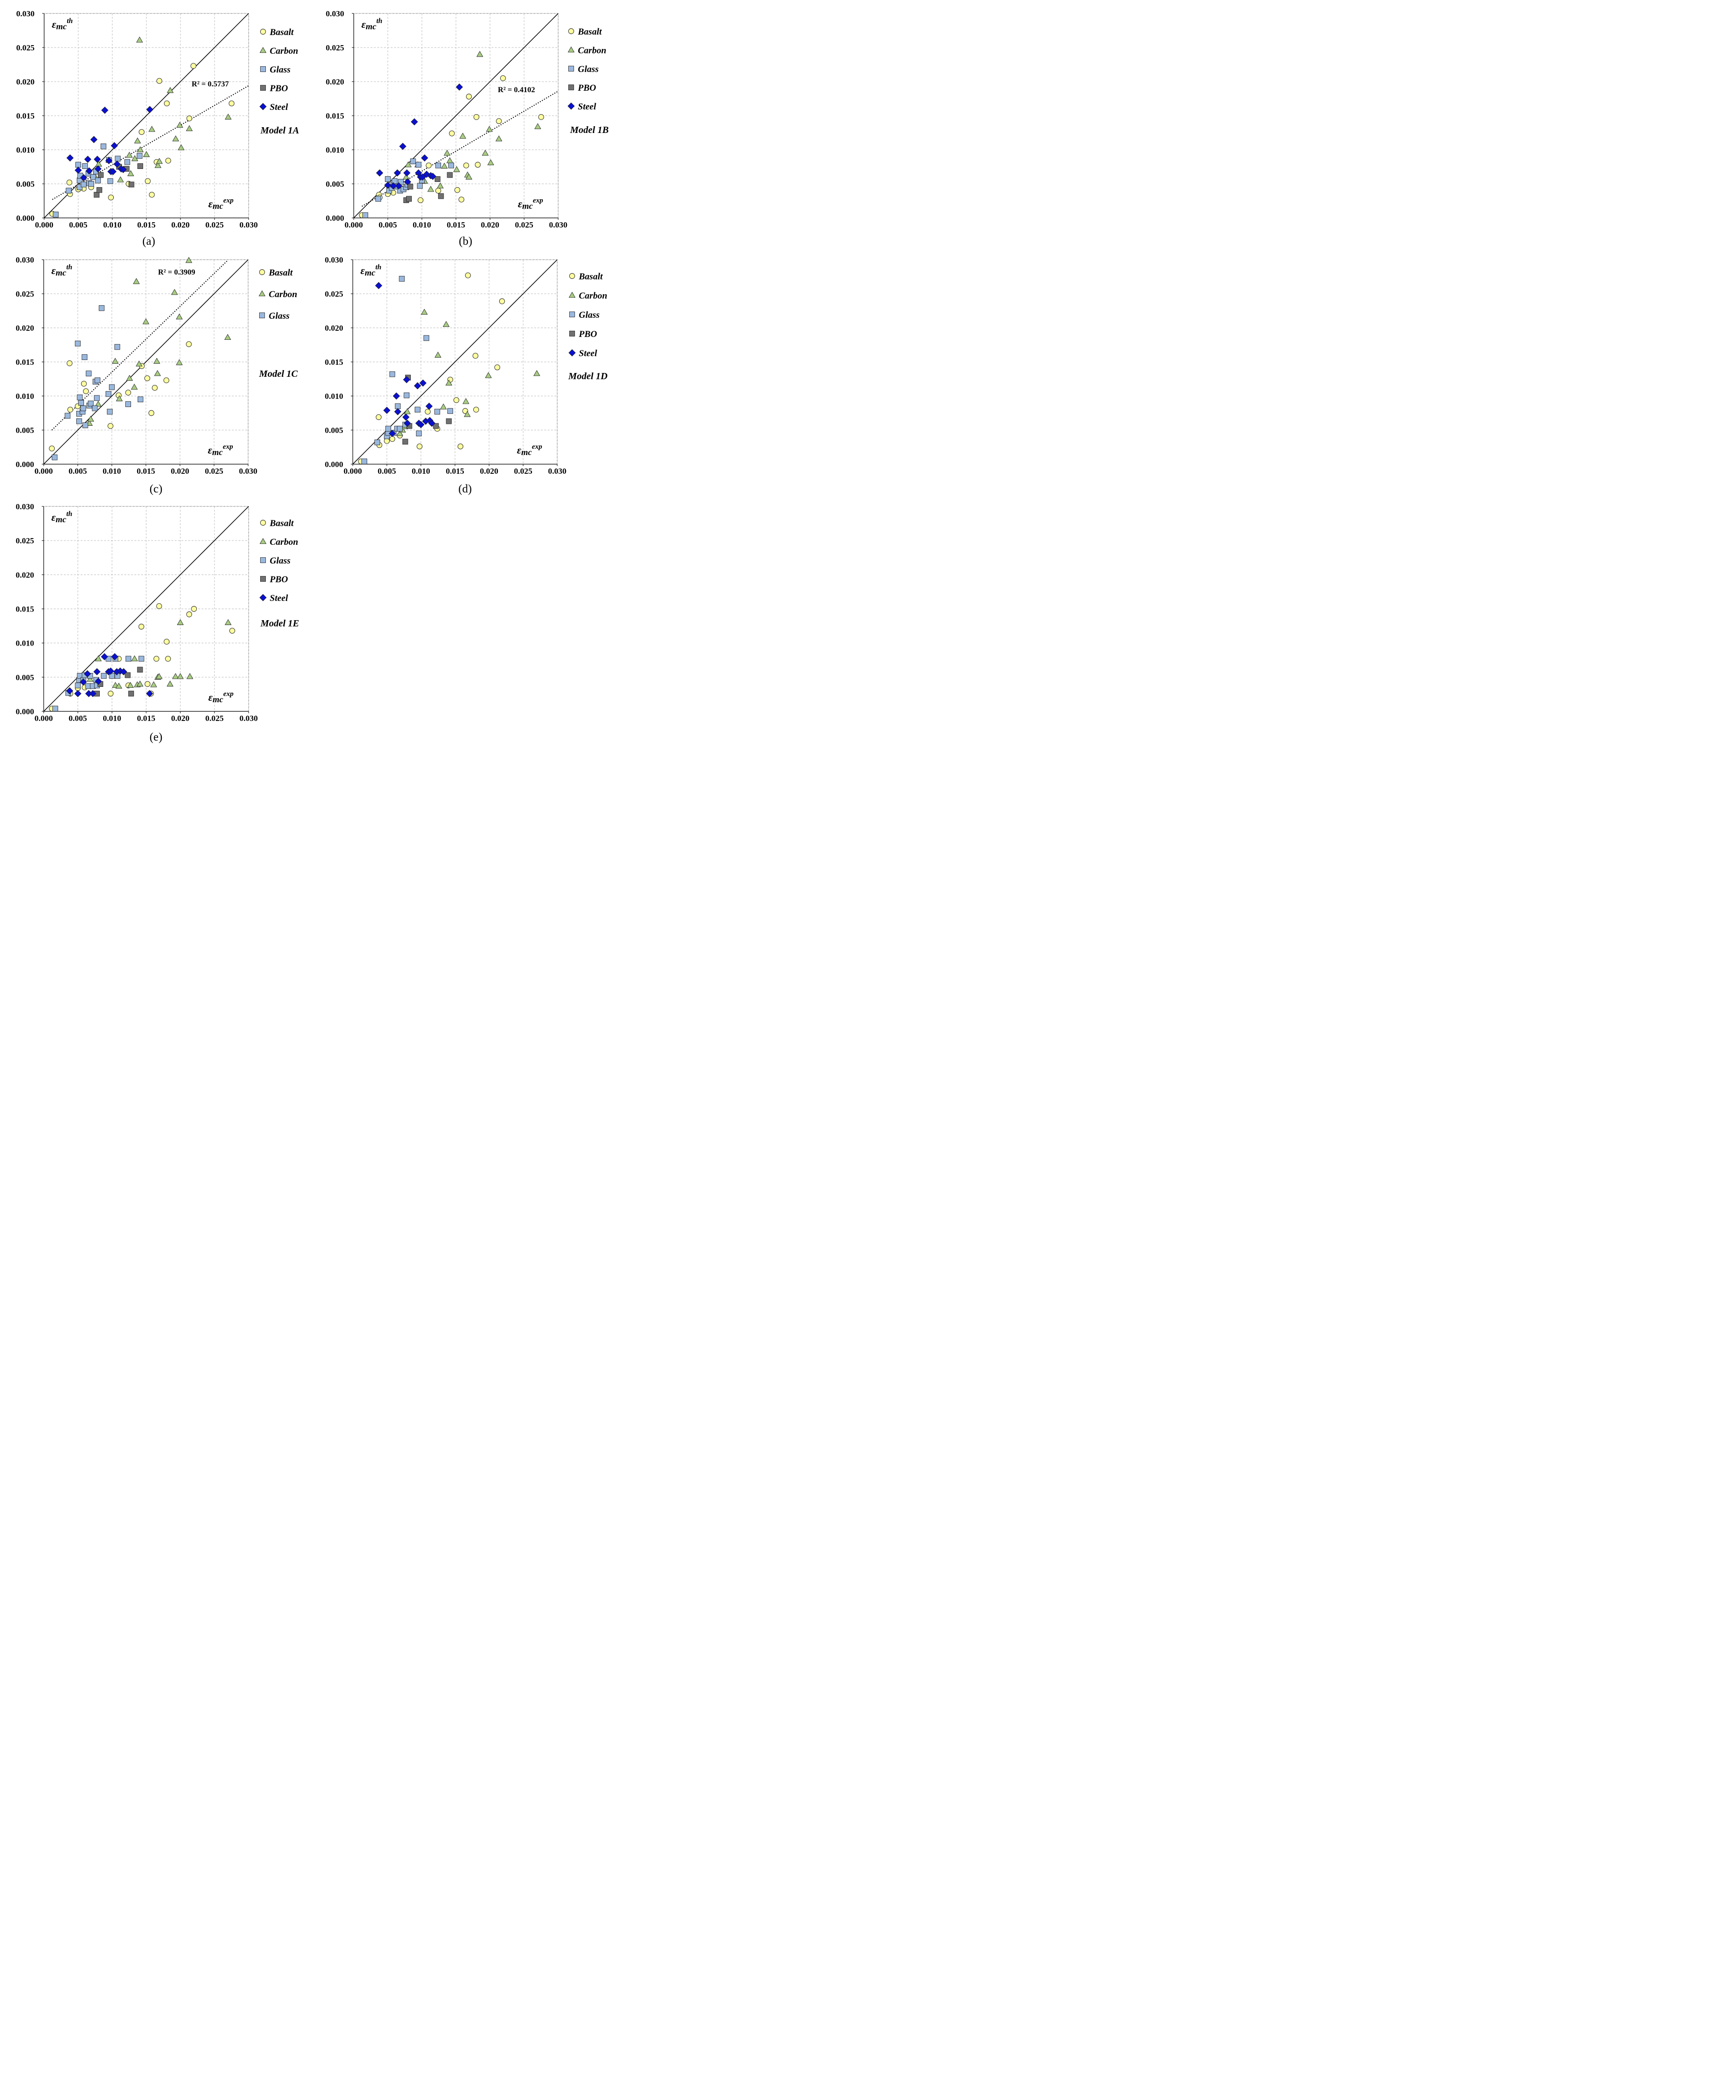 The image size is (1736, 2100). I want to click on y-tick-label: 0.020, so click(335, 81).